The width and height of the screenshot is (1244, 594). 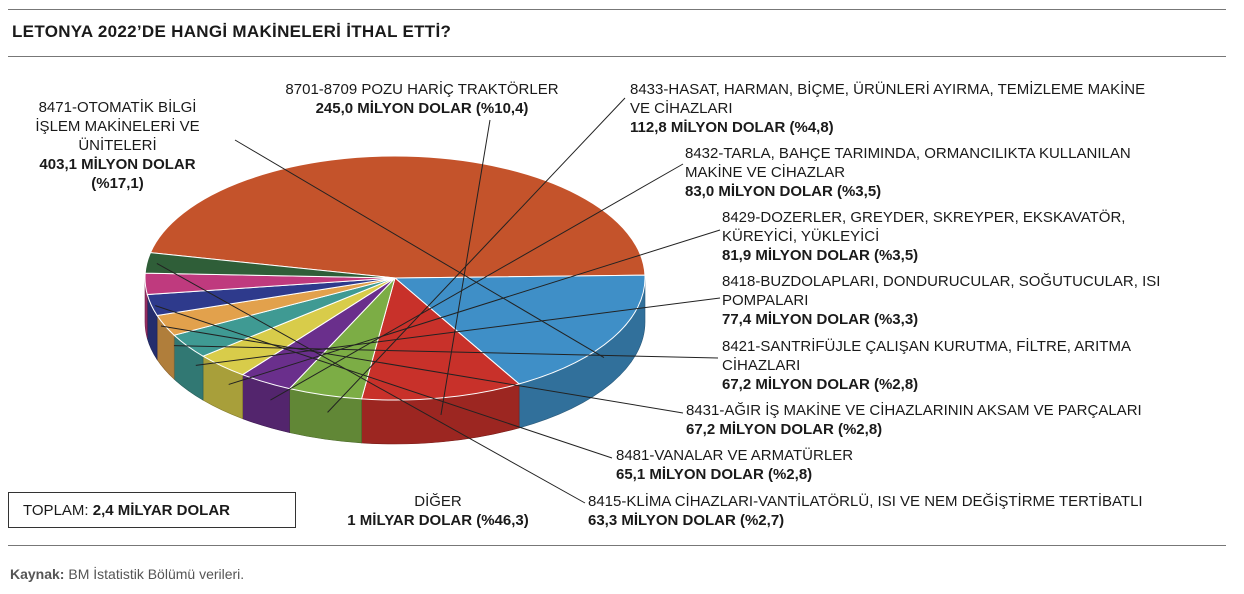 I want to click on top-rule, so click(x=617, y=9).